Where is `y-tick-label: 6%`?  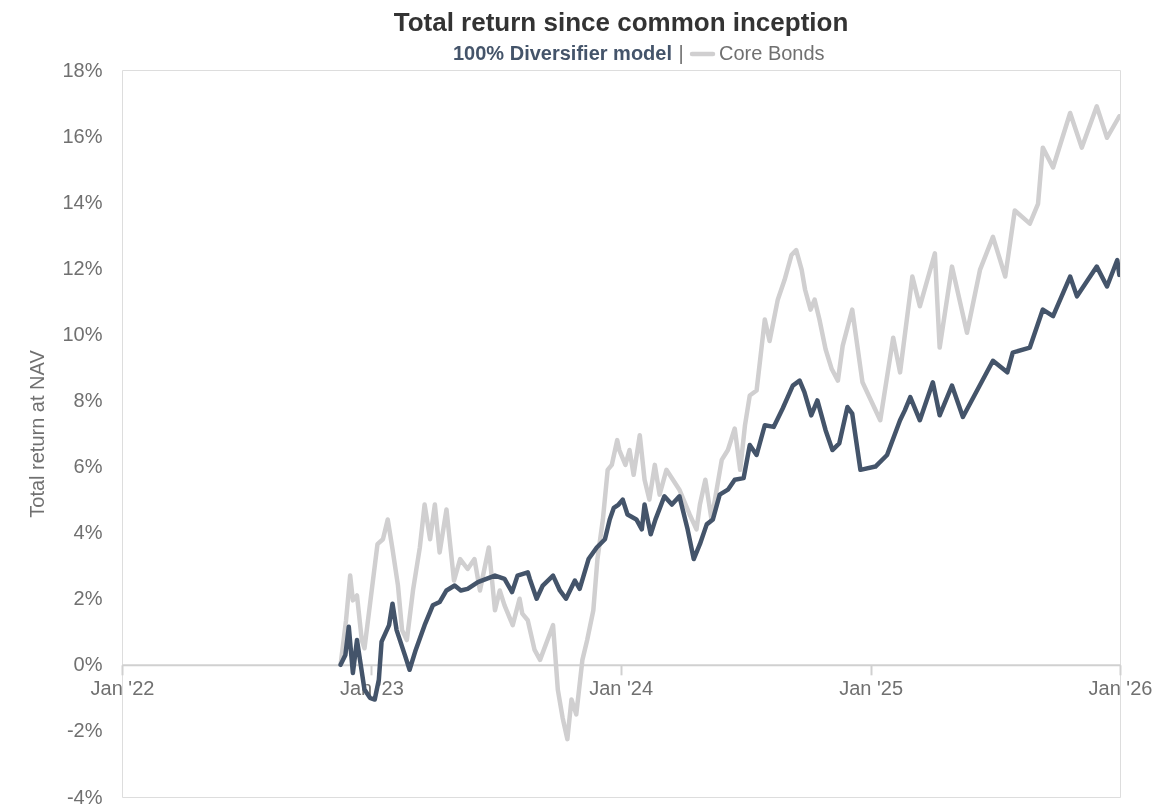
y-tick-label: 6% is located at coordinates (88, 466).